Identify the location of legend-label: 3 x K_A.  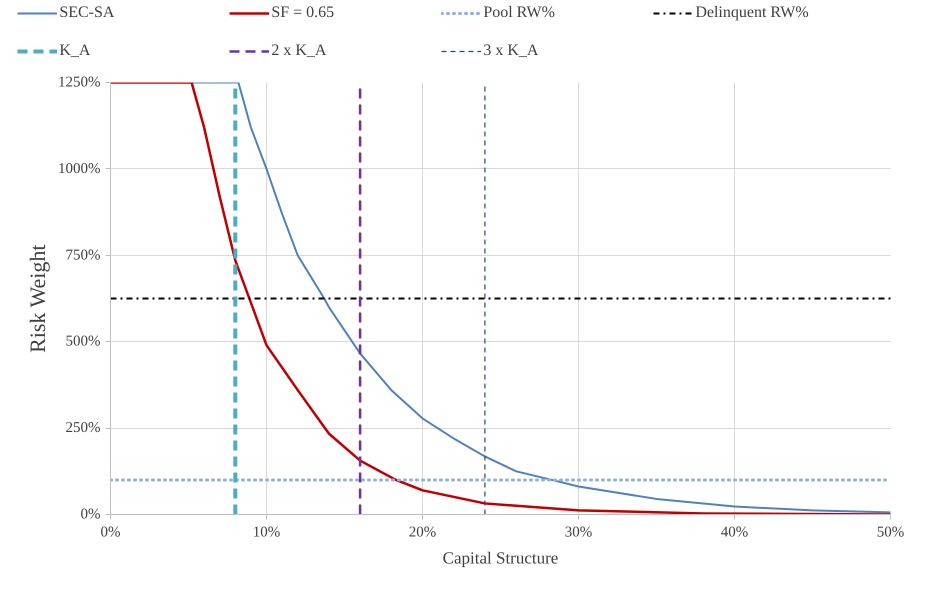
(511, 51).